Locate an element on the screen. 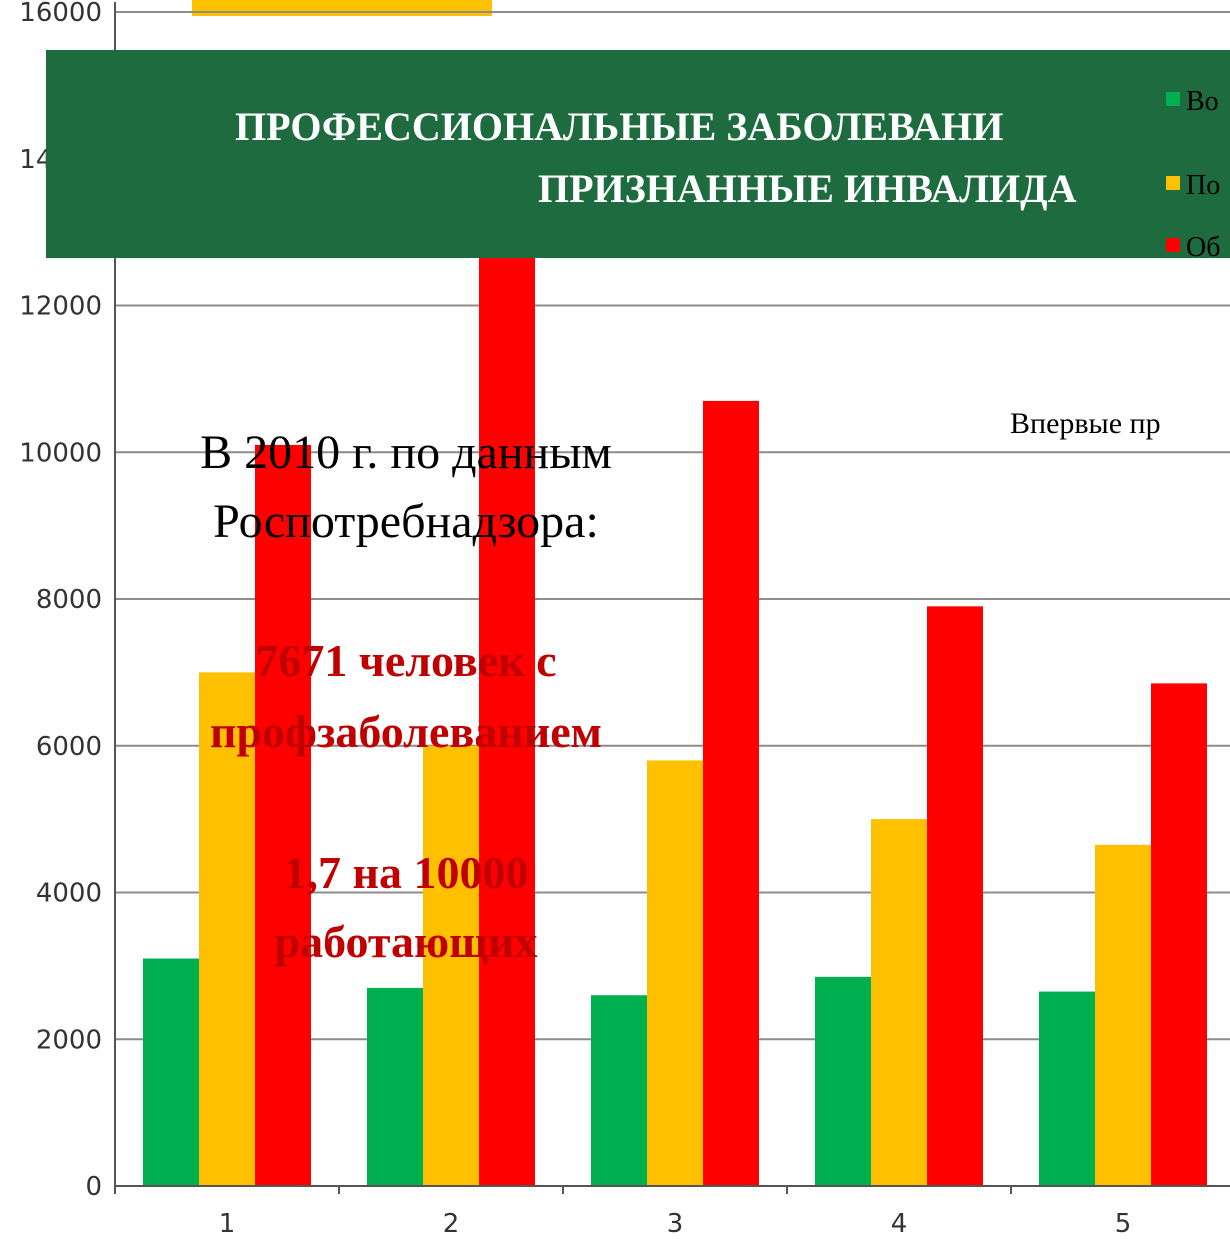 This screenshot has width=1230, height=1239. title-line: ПРОФЕССИОНАЛЬНЫЕ ЗАБОЛЕВАНИ is located at coordinates (619, 126).